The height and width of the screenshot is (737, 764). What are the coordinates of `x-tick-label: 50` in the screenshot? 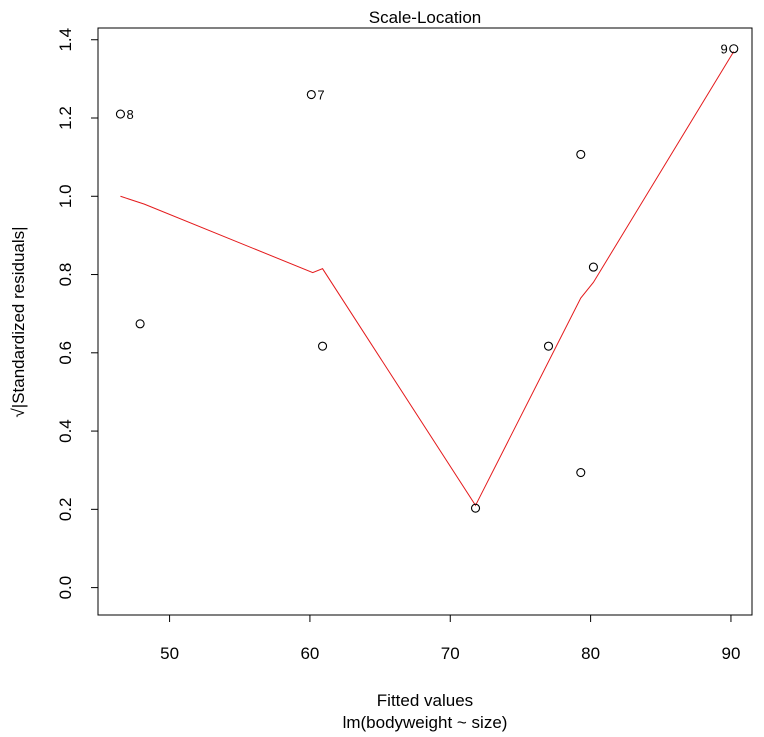 It's located at (169, 653).